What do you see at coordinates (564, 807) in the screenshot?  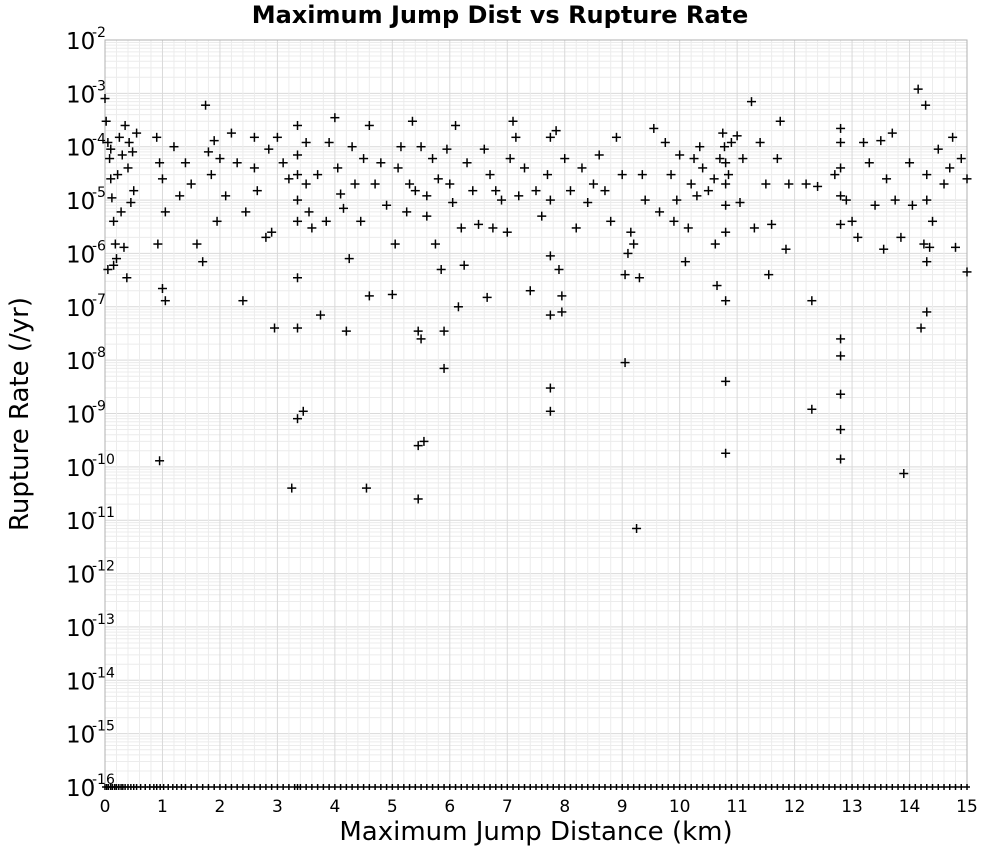 I see `x-tick-label: 8` at bounding box center [564, 807].